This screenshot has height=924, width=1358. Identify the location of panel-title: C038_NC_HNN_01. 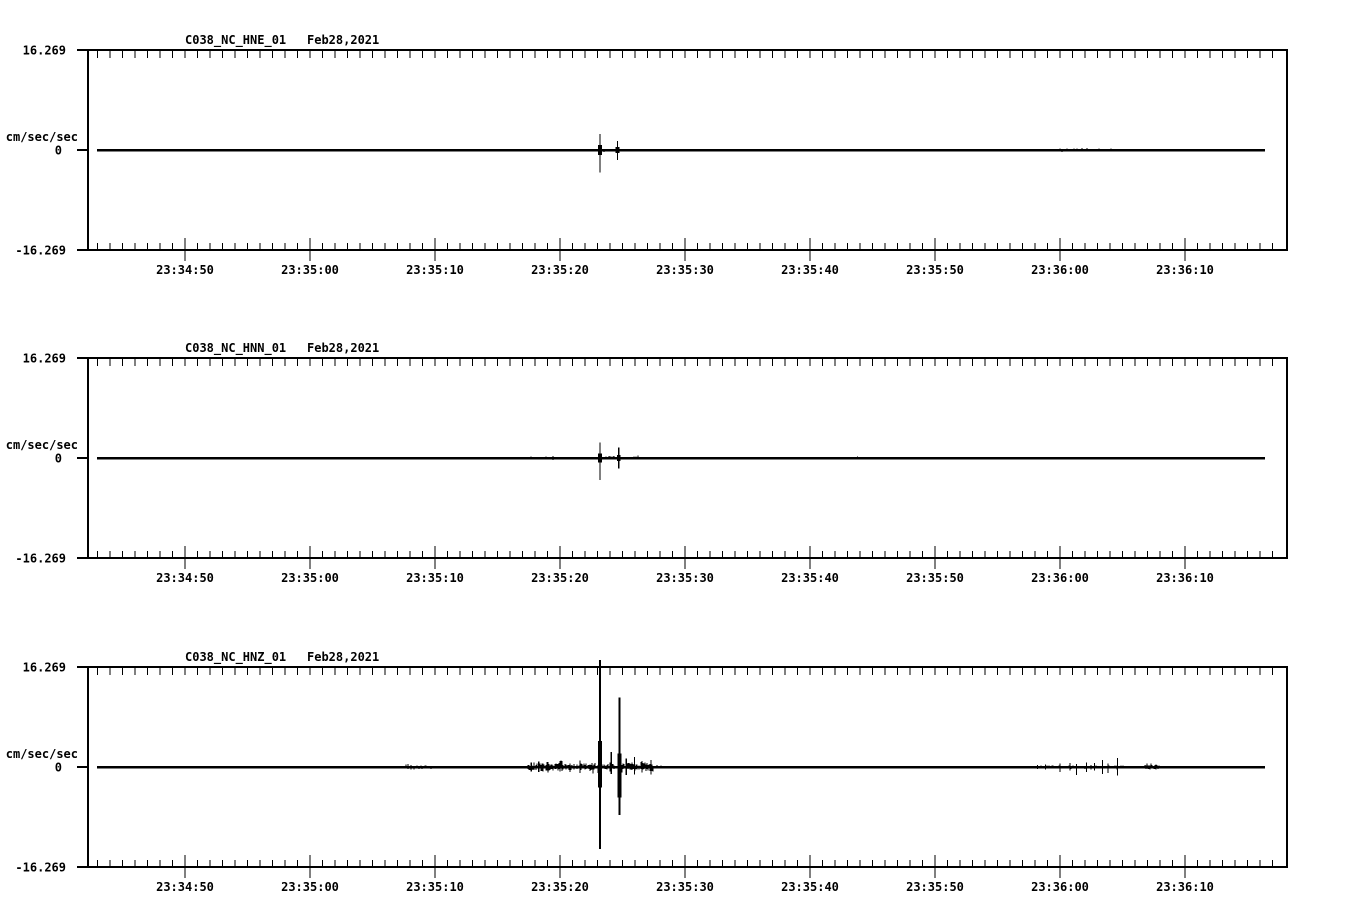
(235, 348).